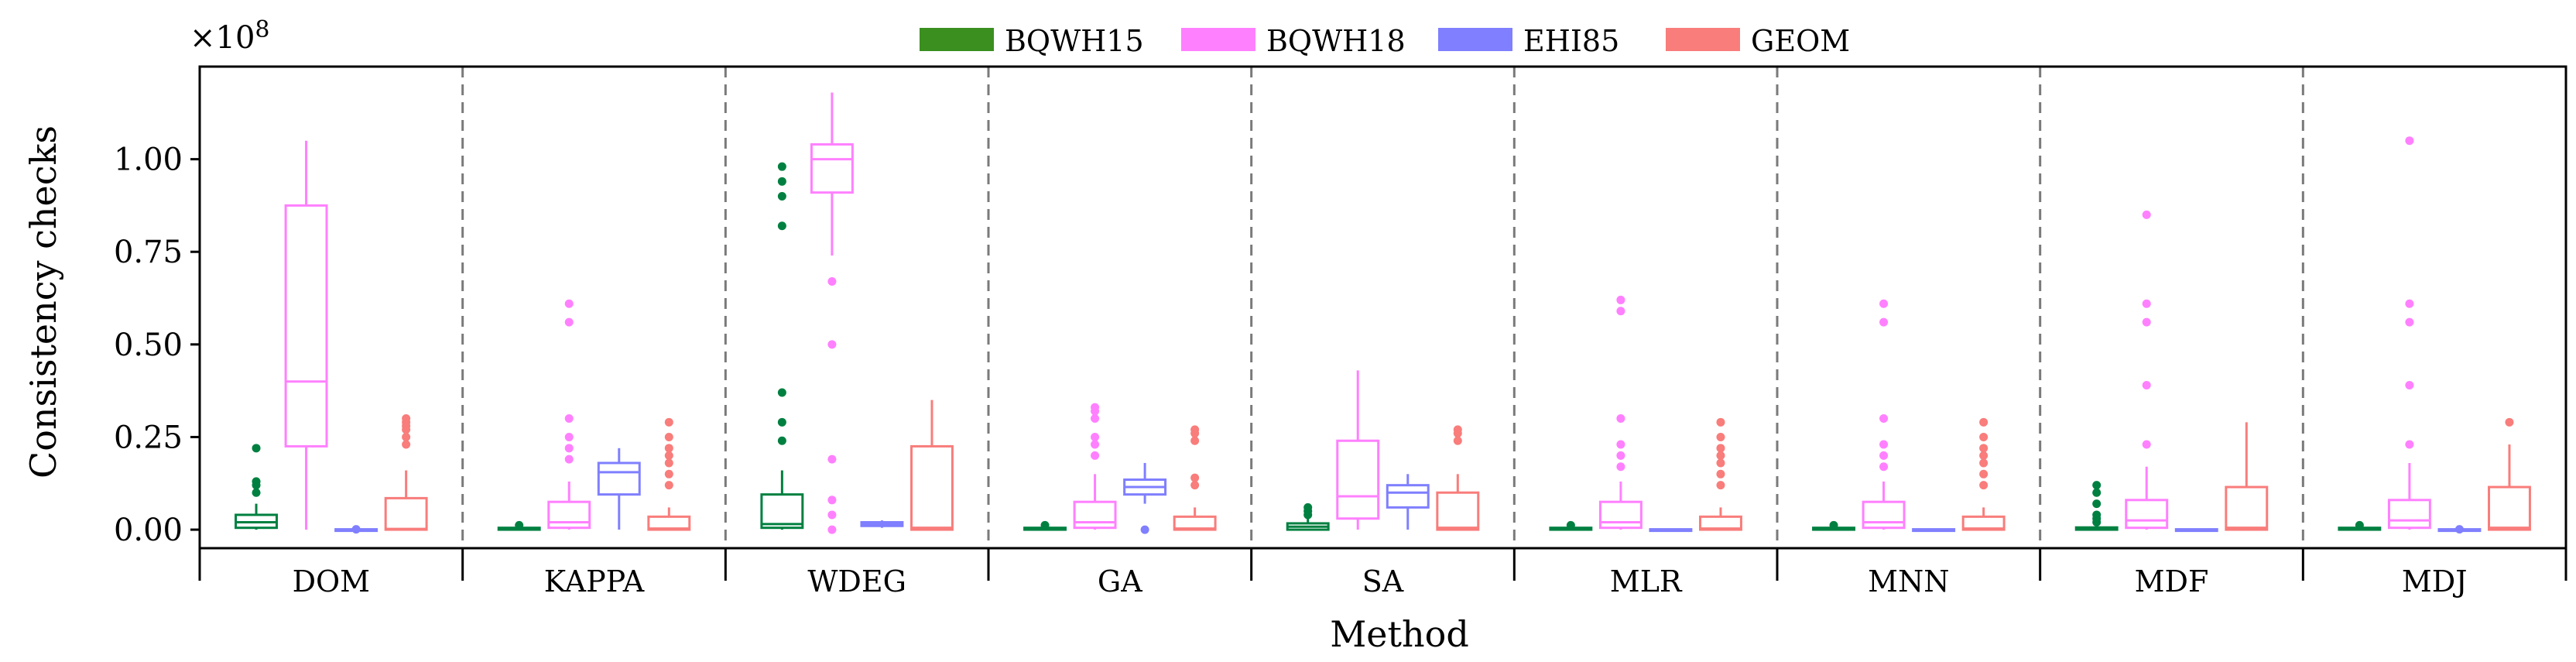  I want to click on box-GEOM-MDF, so click(2247, 476).